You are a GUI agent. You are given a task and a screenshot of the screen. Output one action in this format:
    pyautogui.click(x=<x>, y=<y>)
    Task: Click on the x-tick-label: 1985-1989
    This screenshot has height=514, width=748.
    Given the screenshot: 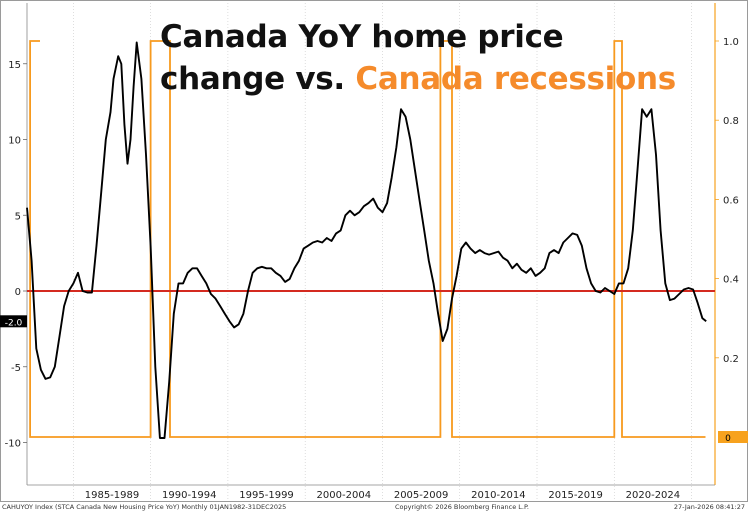 What is the action you would take?
    pyautogui.click(x=112, y=495)
    